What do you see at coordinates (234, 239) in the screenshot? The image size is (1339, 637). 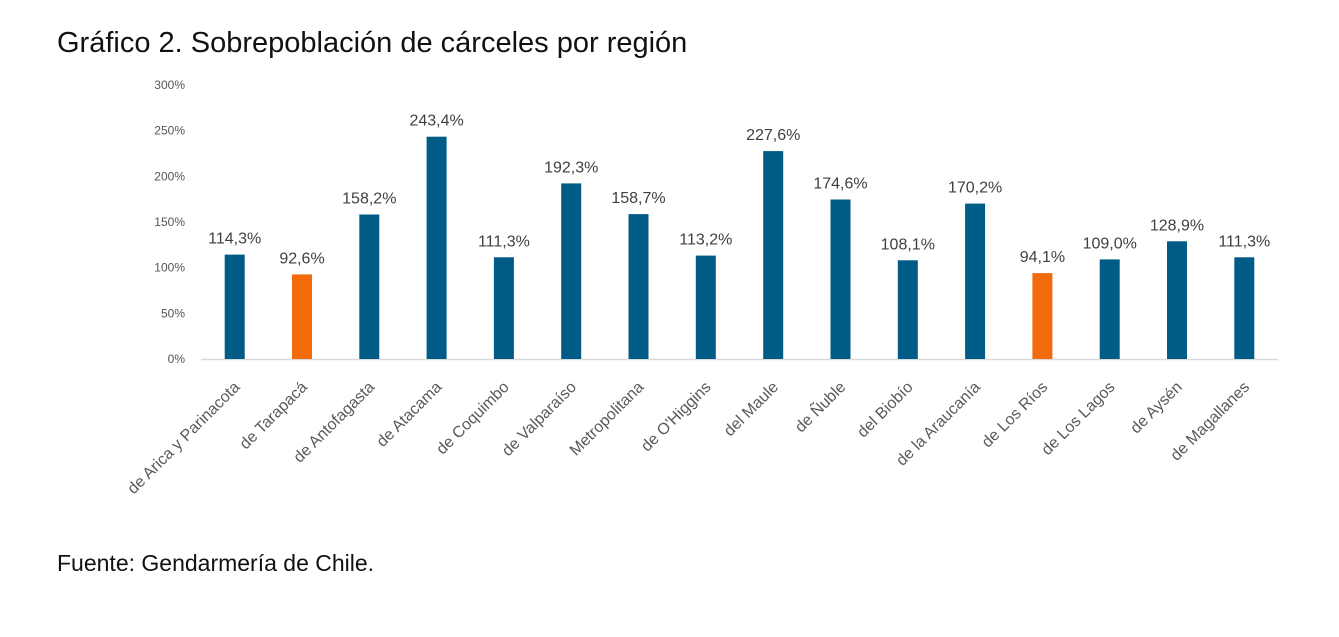 I see `data-label: 114,3%` at bounding box center [234, 239].